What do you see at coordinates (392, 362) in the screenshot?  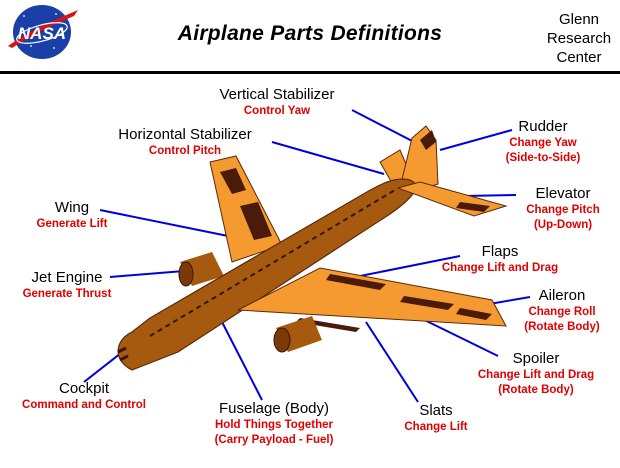 I see `leader-slats` at bounding box center [392, 362].